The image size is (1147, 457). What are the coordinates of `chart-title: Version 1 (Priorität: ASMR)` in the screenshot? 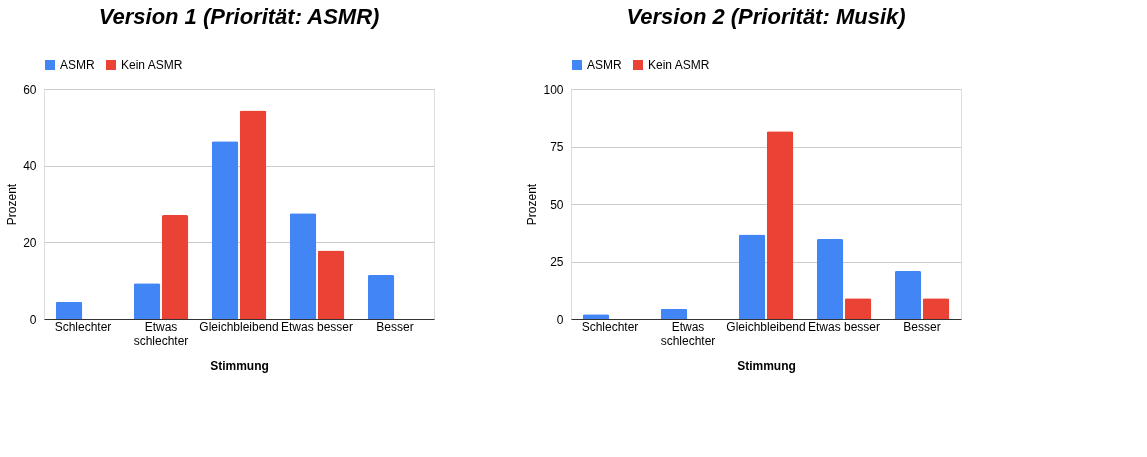 It's located at (239, 16).